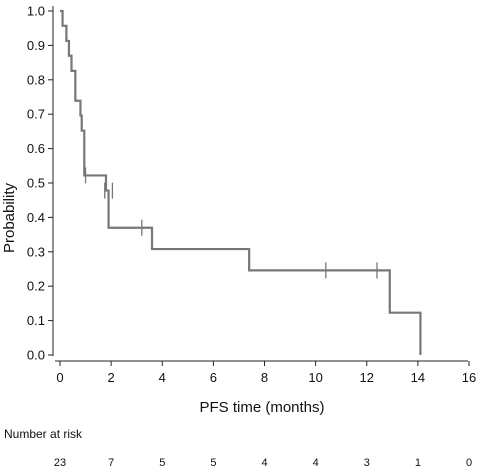  Describe the element at coordinates (36, 183) in the screenshot. I see `y-tick-label: 0.5` at that location.